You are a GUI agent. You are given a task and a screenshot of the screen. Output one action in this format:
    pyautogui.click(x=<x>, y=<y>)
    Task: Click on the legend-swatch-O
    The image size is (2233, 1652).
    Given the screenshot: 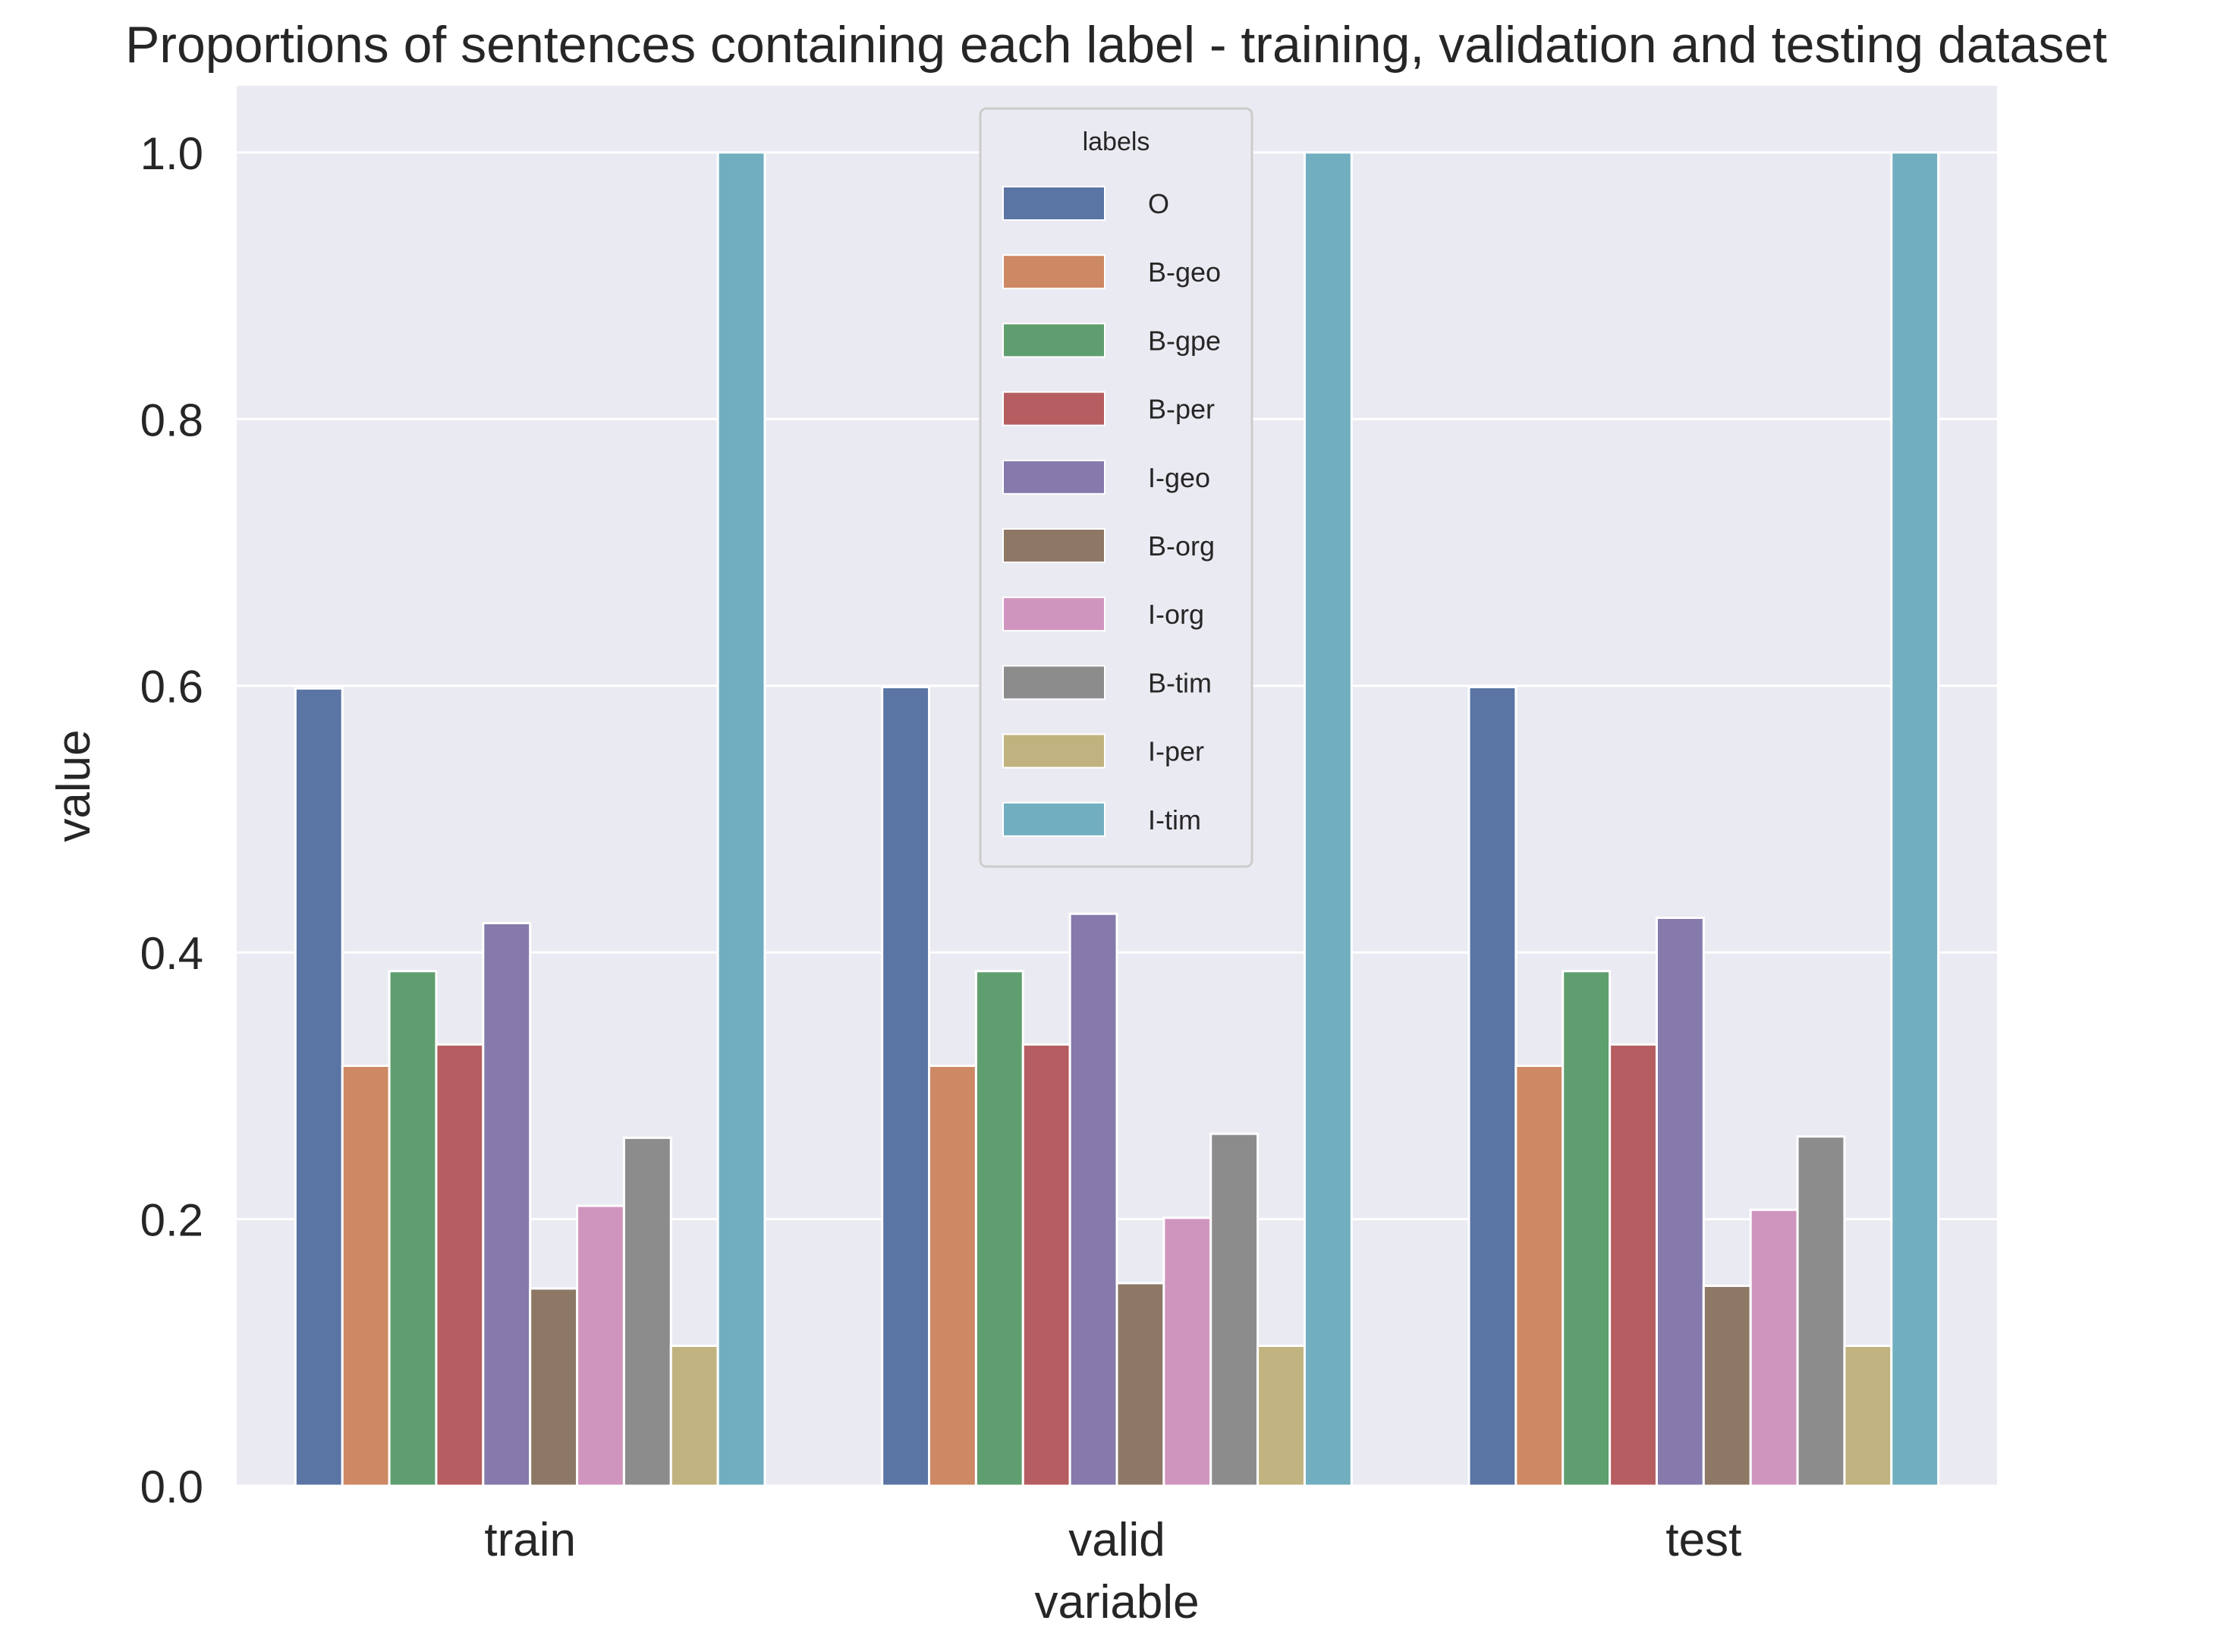 What is the action you would take?
    pyautogui.click(x=1053, y=203)
    